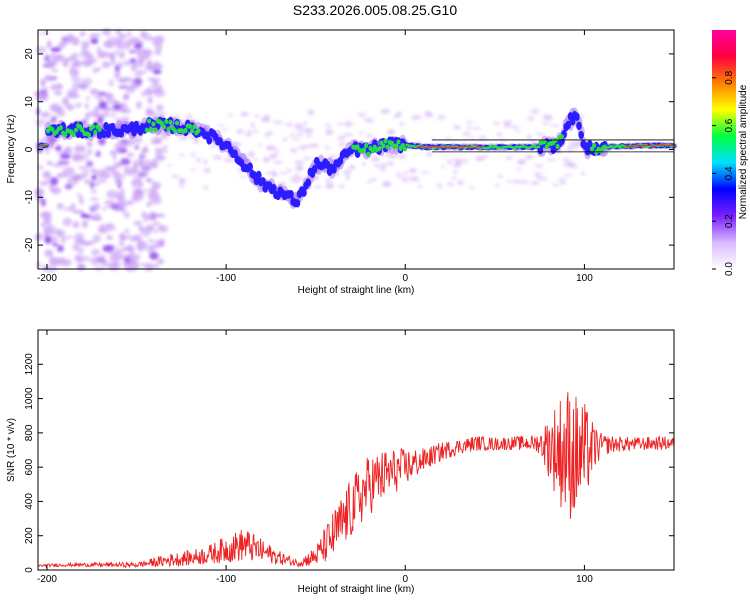 Image resolution: width=750 pixels, height=600 pixels. What do you see at coordinates (405, 278) in the screenshot?
I see `spectrogram-x-tick-label: 0` at bounding box center [405, 278].